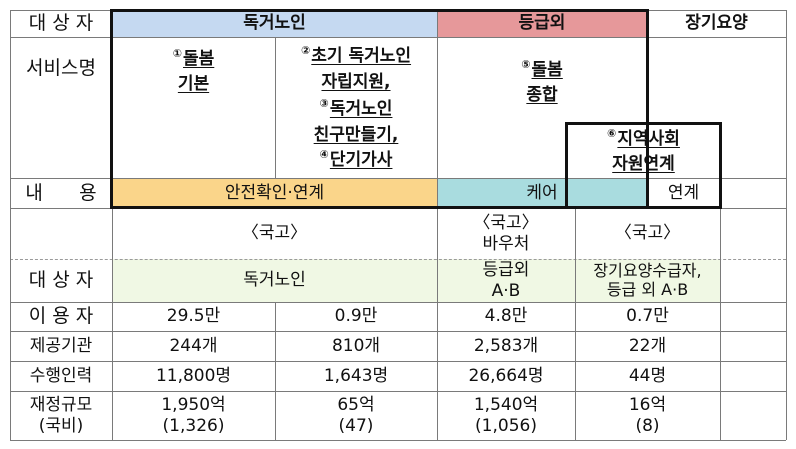  What do you see at coordinates (61, 23) in the screenshot?
I see `header-row-label: 대 상 자` at bounding box center [61, 23].